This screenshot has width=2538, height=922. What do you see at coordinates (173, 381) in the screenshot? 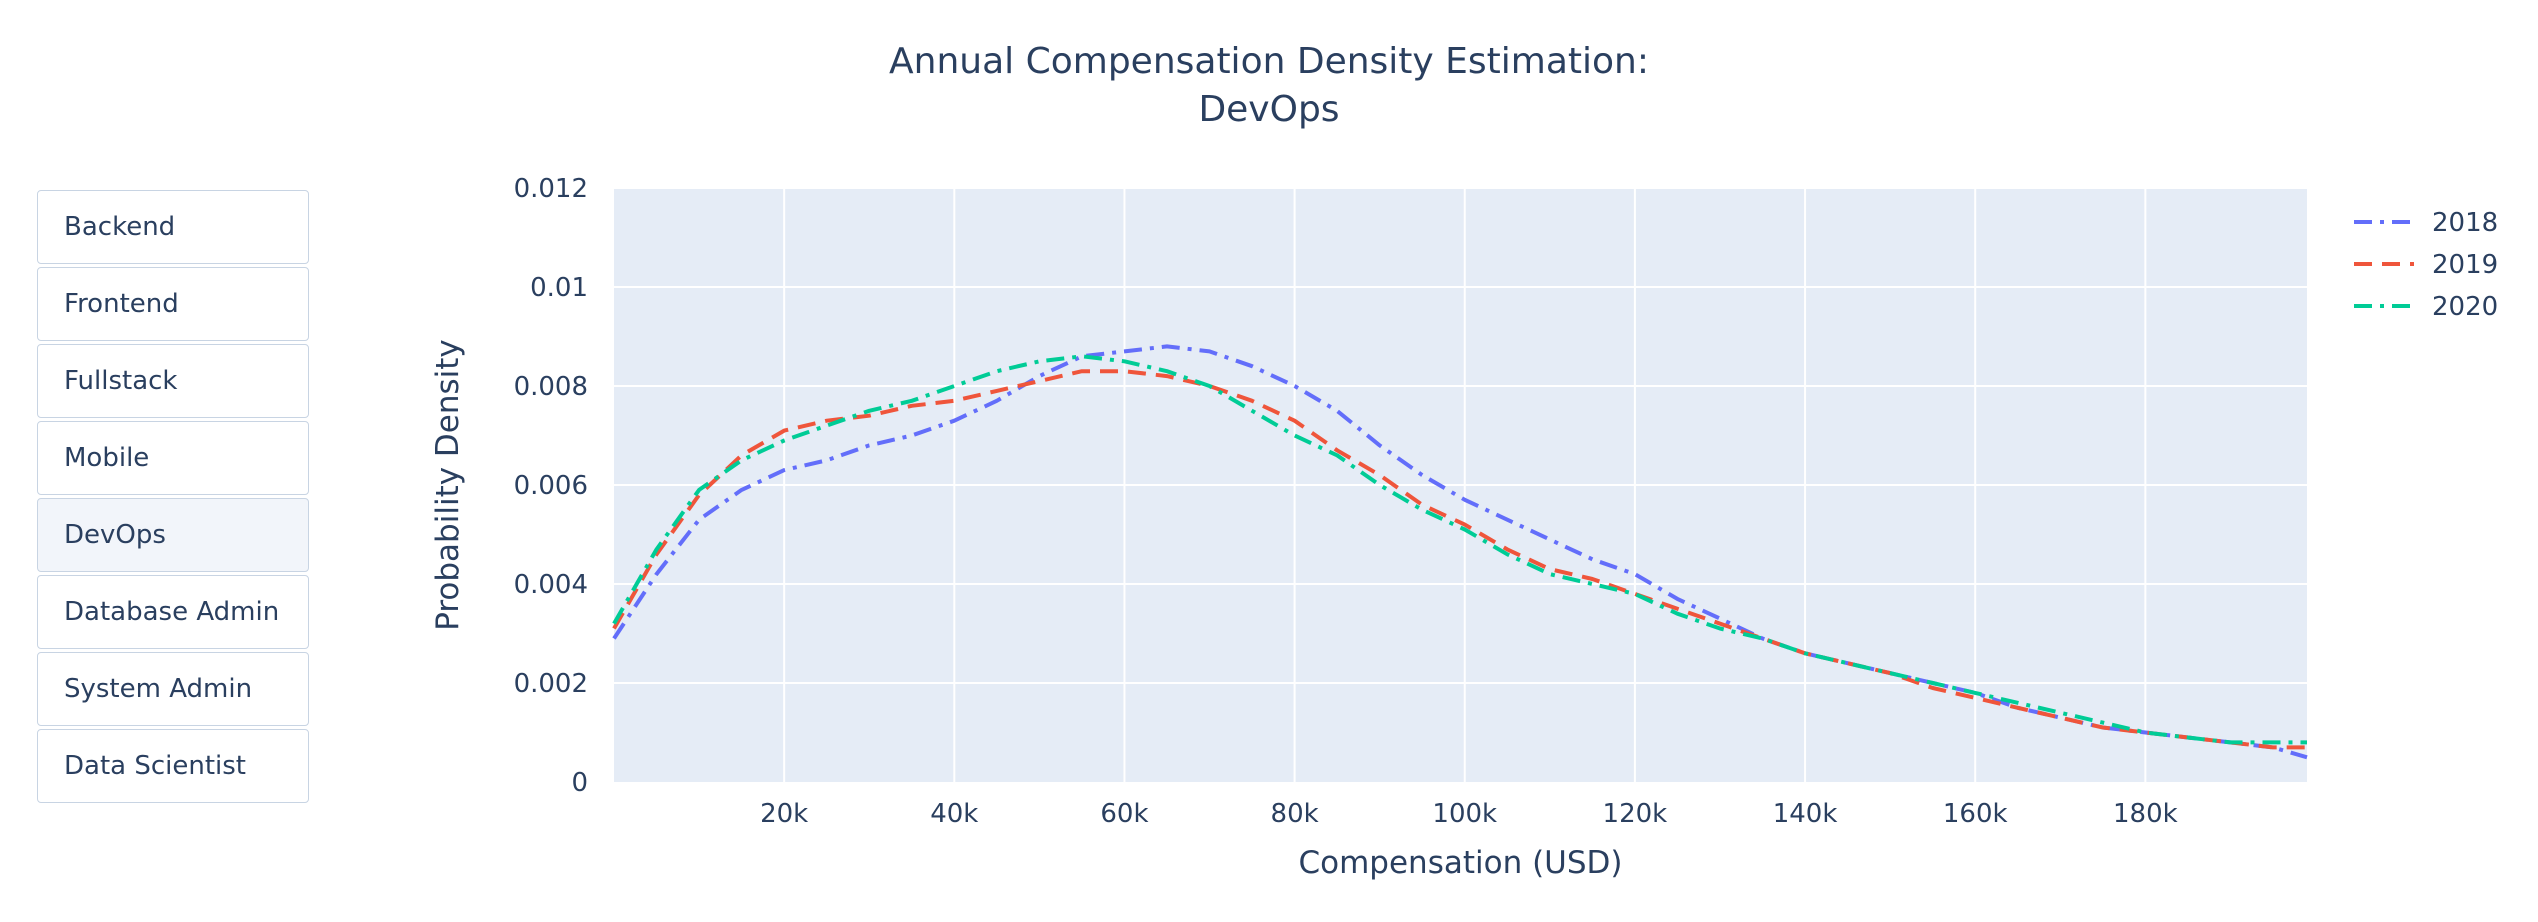
I see `button-fullstack: Fullstack` at bounding box center [173, 381].